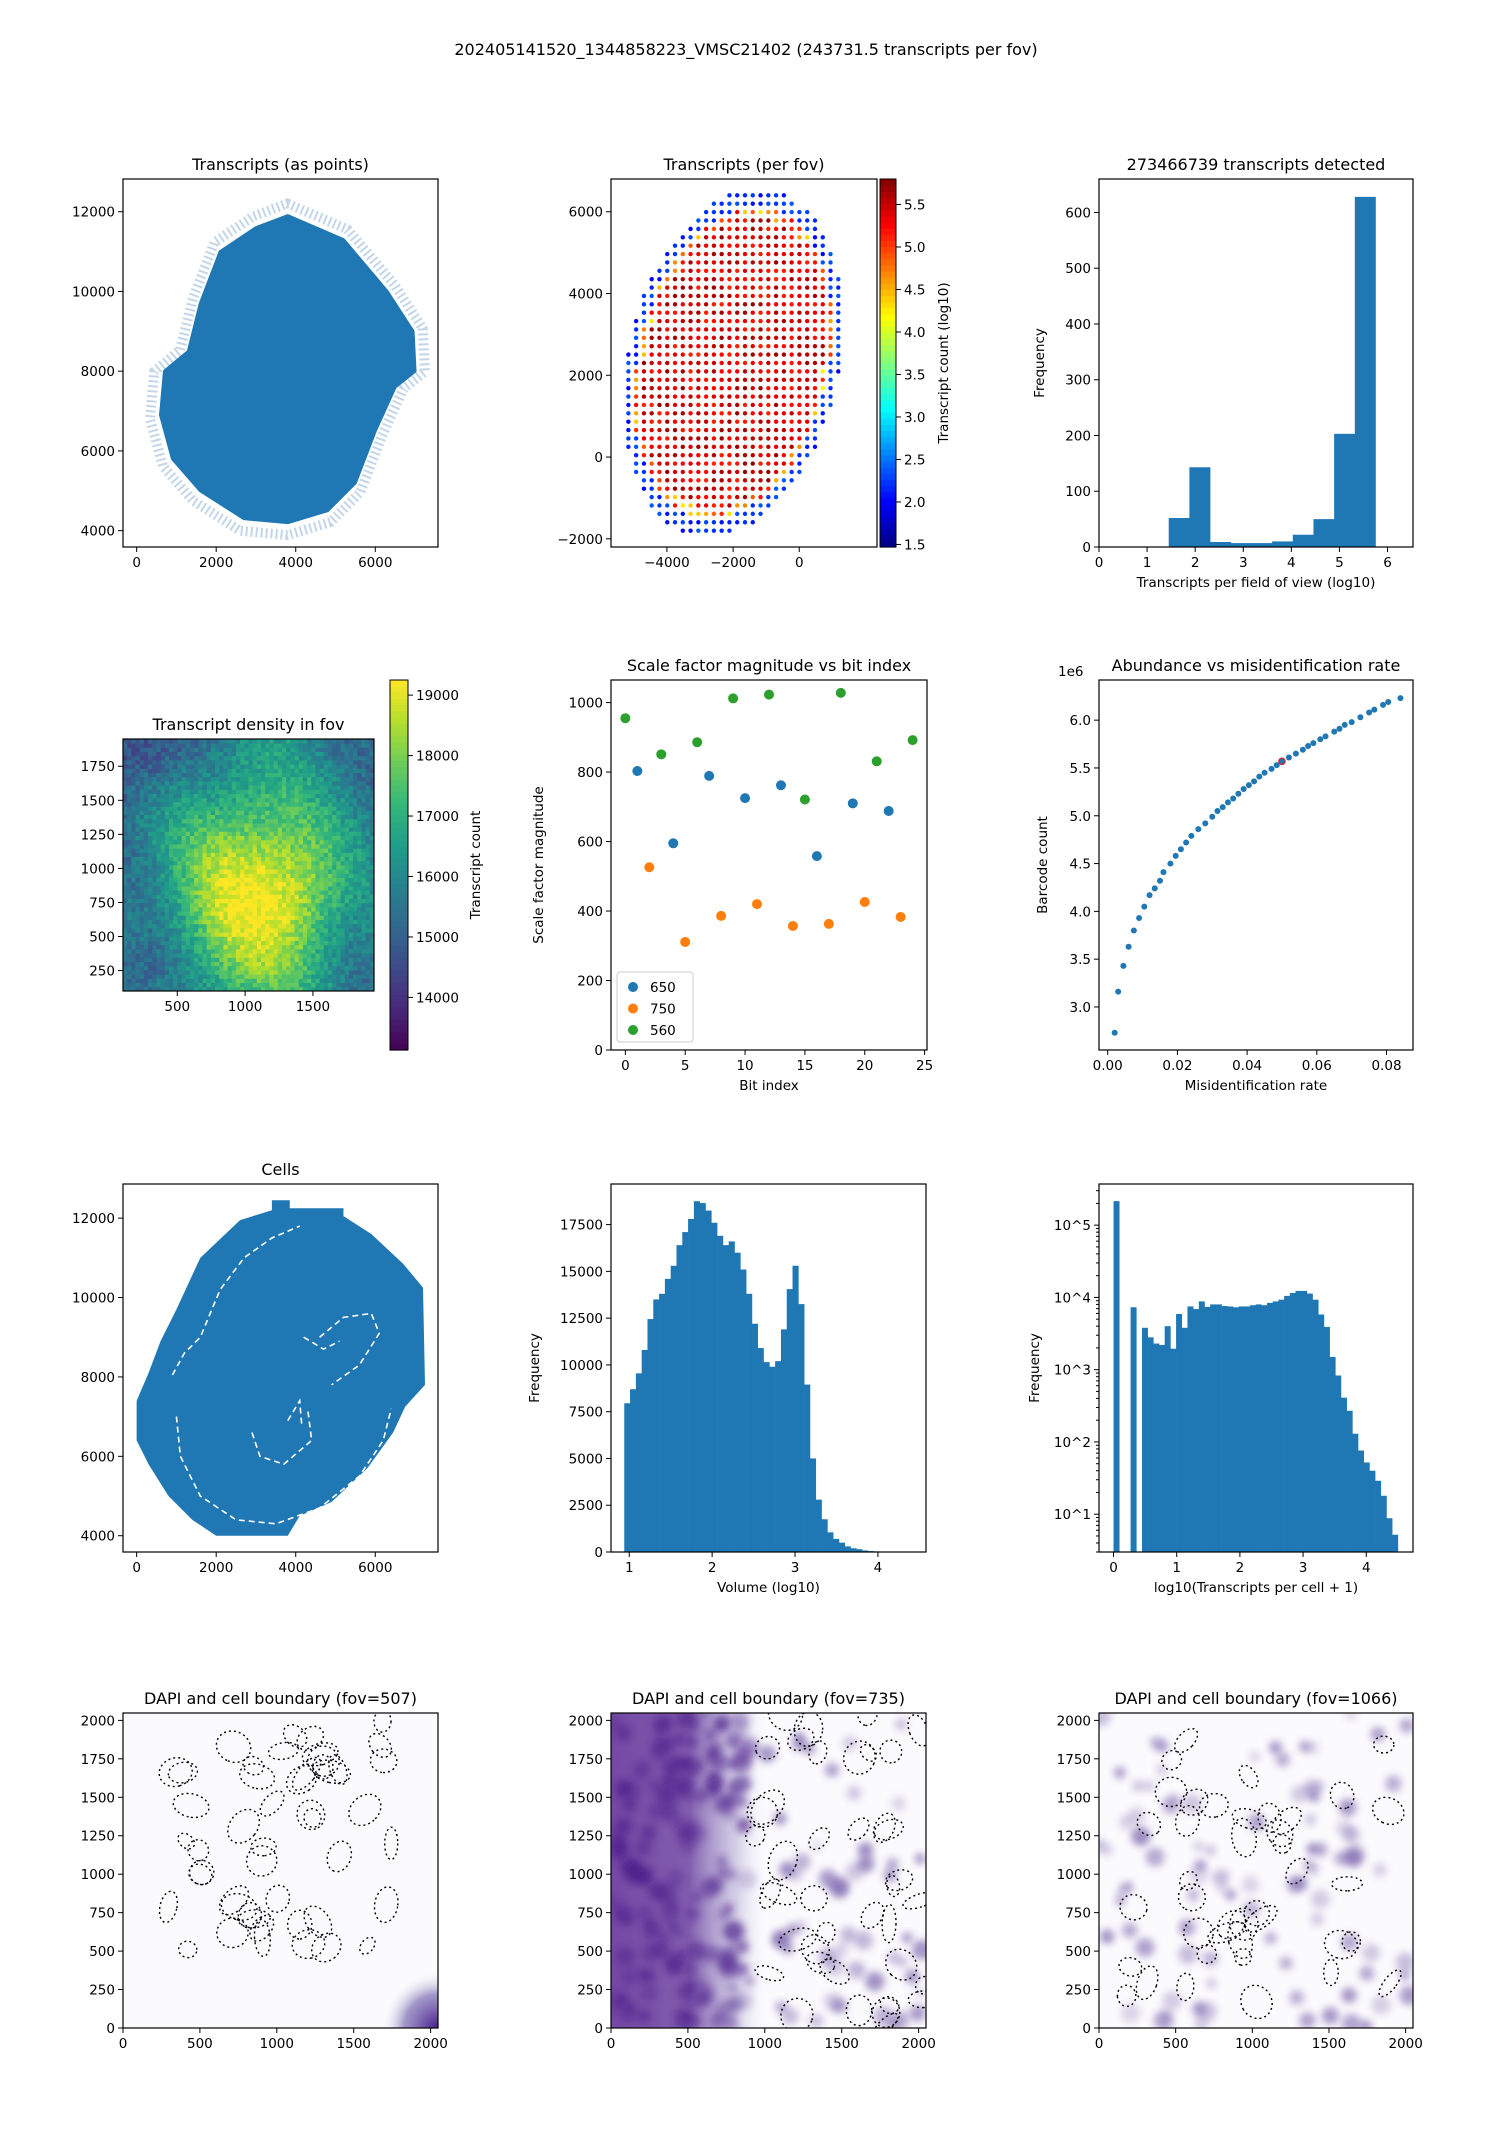 The width and height of the screenshot is (1500, 2150). What do you see at coordinates (586, 376) in the screenshot?
I see `y-tick-label: 2000` at bounding box center [586, 376].